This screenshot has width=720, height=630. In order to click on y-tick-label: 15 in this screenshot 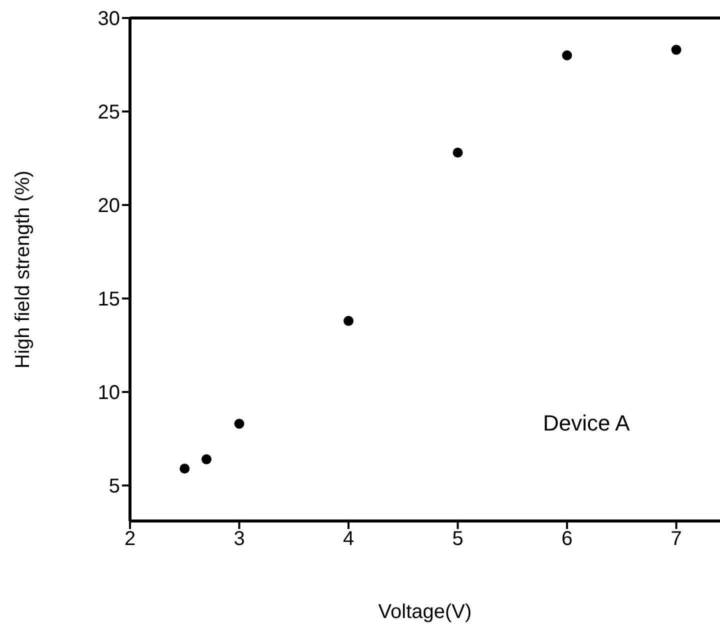, I will do `click(109, 299)`.